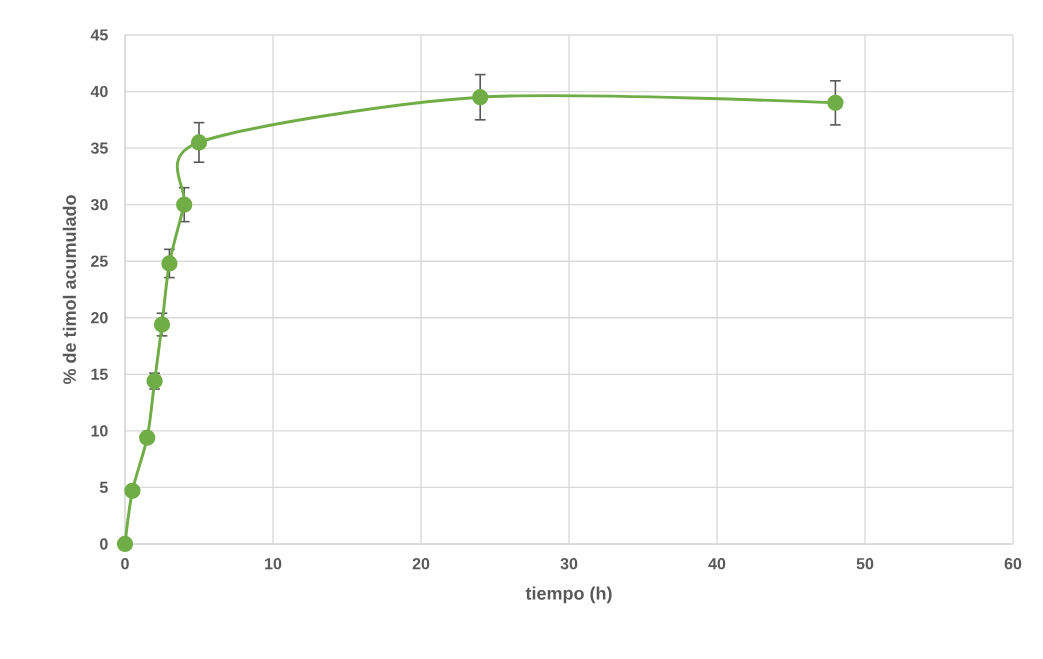 This screenshot has width=1043, height=659. Describe the element at coordinates (1013, 564) in the screenshot. I see `x-tick-label: 60` at that location.